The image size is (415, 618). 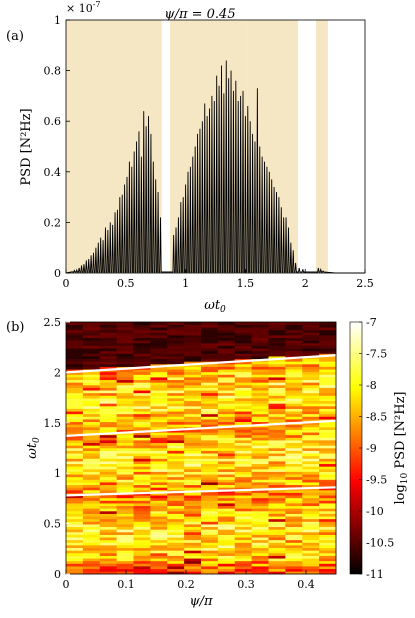 I want to click on white-boundary-line, so click(x=201, y=364).